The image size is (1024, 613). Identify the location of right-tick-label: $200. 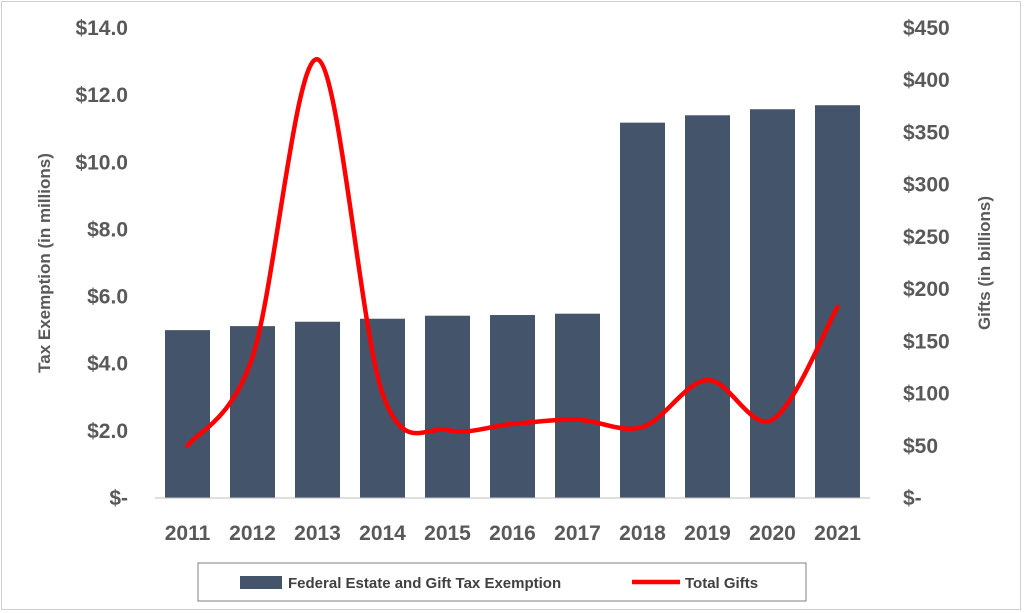
(926, 289).